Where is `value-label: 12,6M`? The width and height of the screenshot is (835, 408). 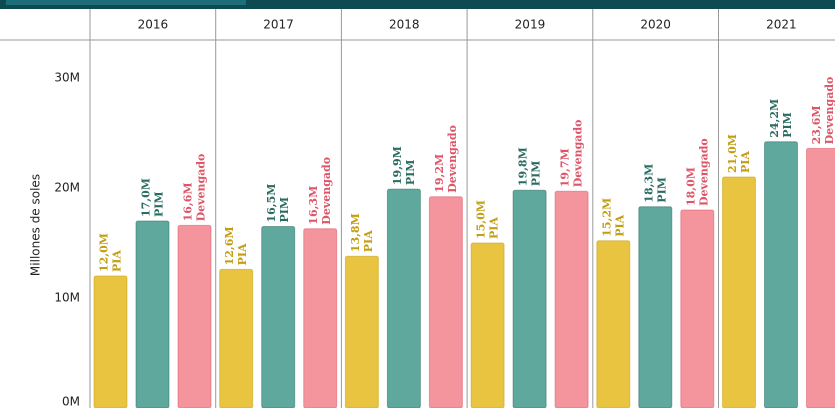
value-label: 12,6M is located at coordinates (229, 245).